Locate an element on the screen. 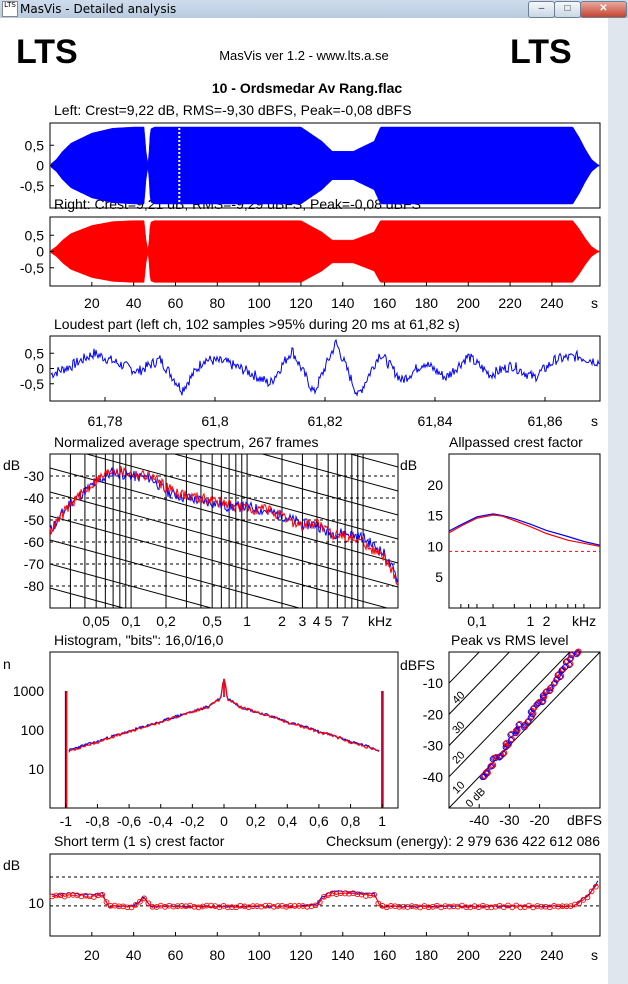  shortterm-xtick-label: 120 is located at coordinates (301, 955).